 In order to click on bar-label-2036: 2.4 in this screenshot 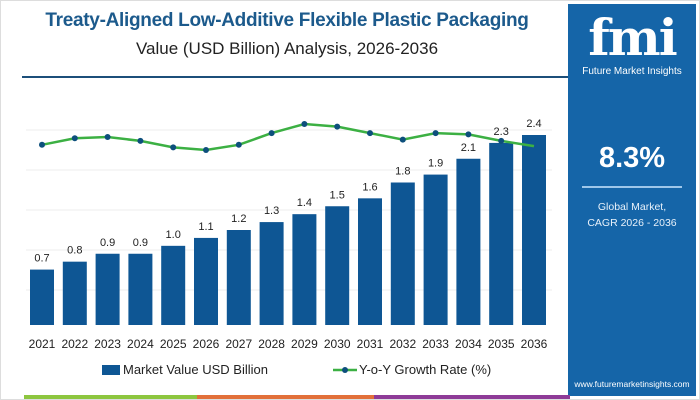, I will do `click(533, 124)`.